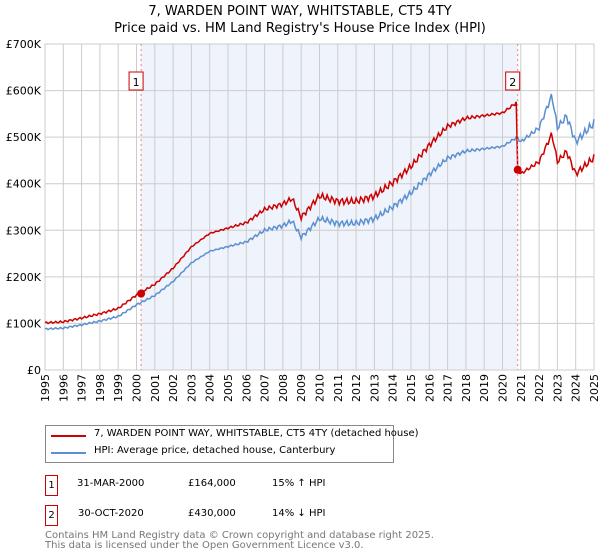  What do you see at coordinates (24, 323) in the screenshot?
I see `y-tick-label: £100K` at bounding box center [24, 323].